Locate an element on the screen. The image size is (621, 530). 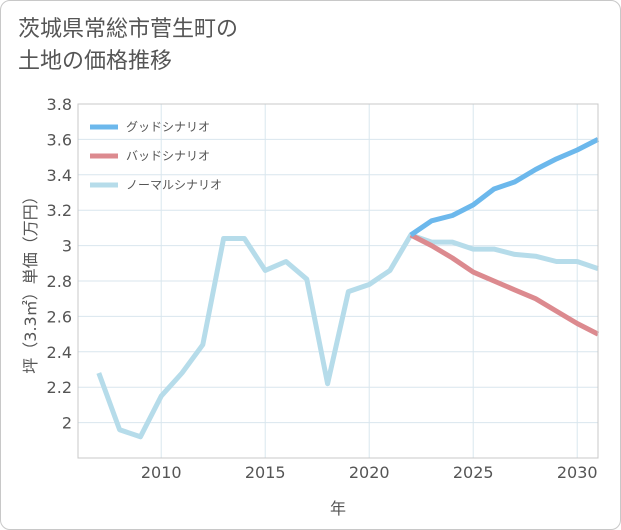
chart-title-line-1: 茨城県常総市菅生町の is located at coordinates (128, 29).